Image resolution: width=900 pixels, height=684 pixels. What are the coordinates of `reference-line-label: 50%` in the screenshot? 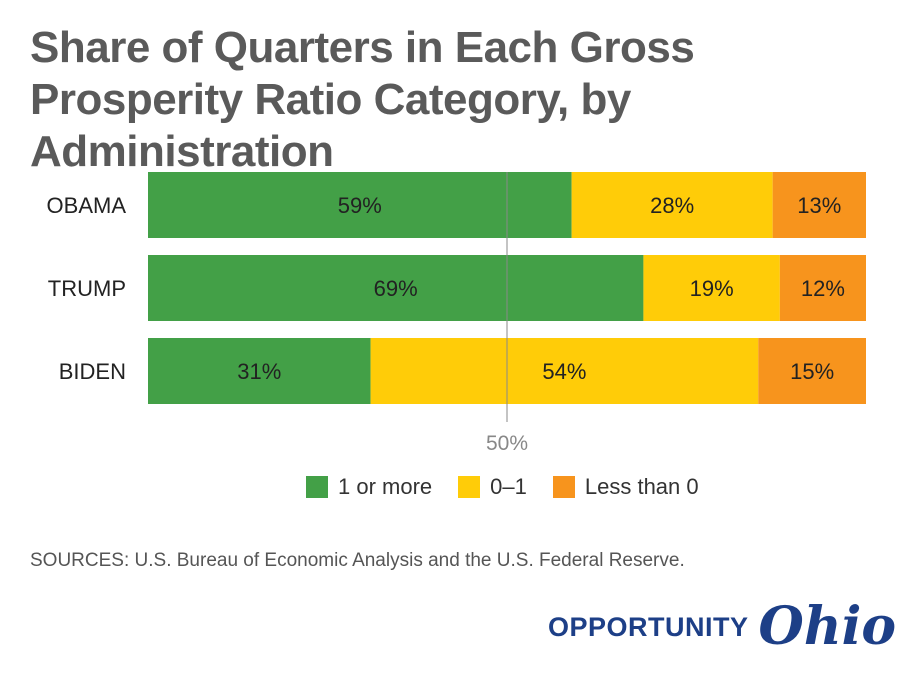 It's located at (507, 443).